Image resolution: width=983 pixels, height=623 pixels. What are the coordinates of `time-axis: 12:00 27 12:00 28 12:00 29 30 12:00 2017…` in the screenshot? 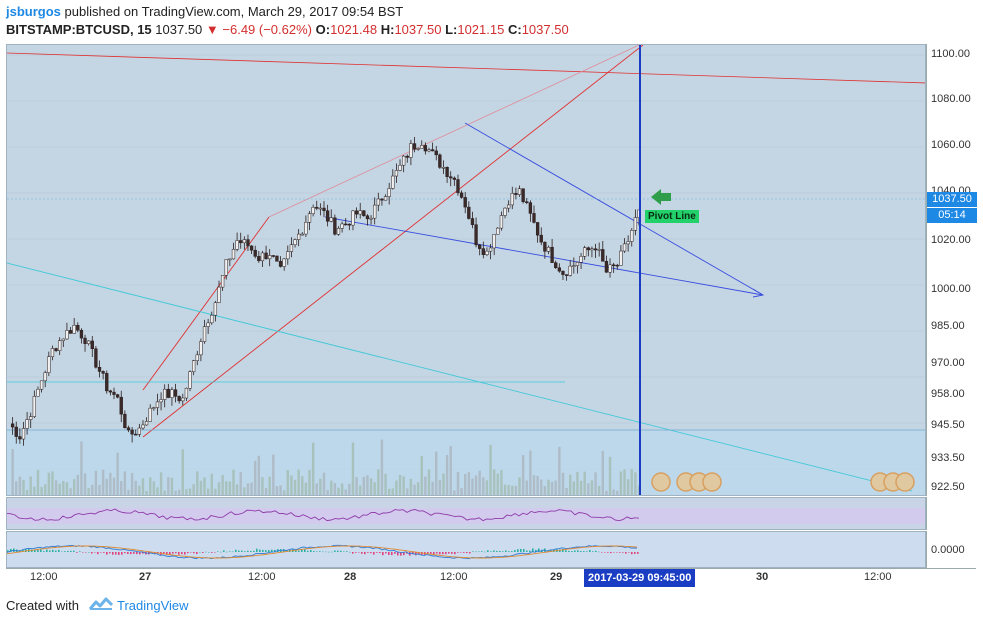 It's located at (491, 577).